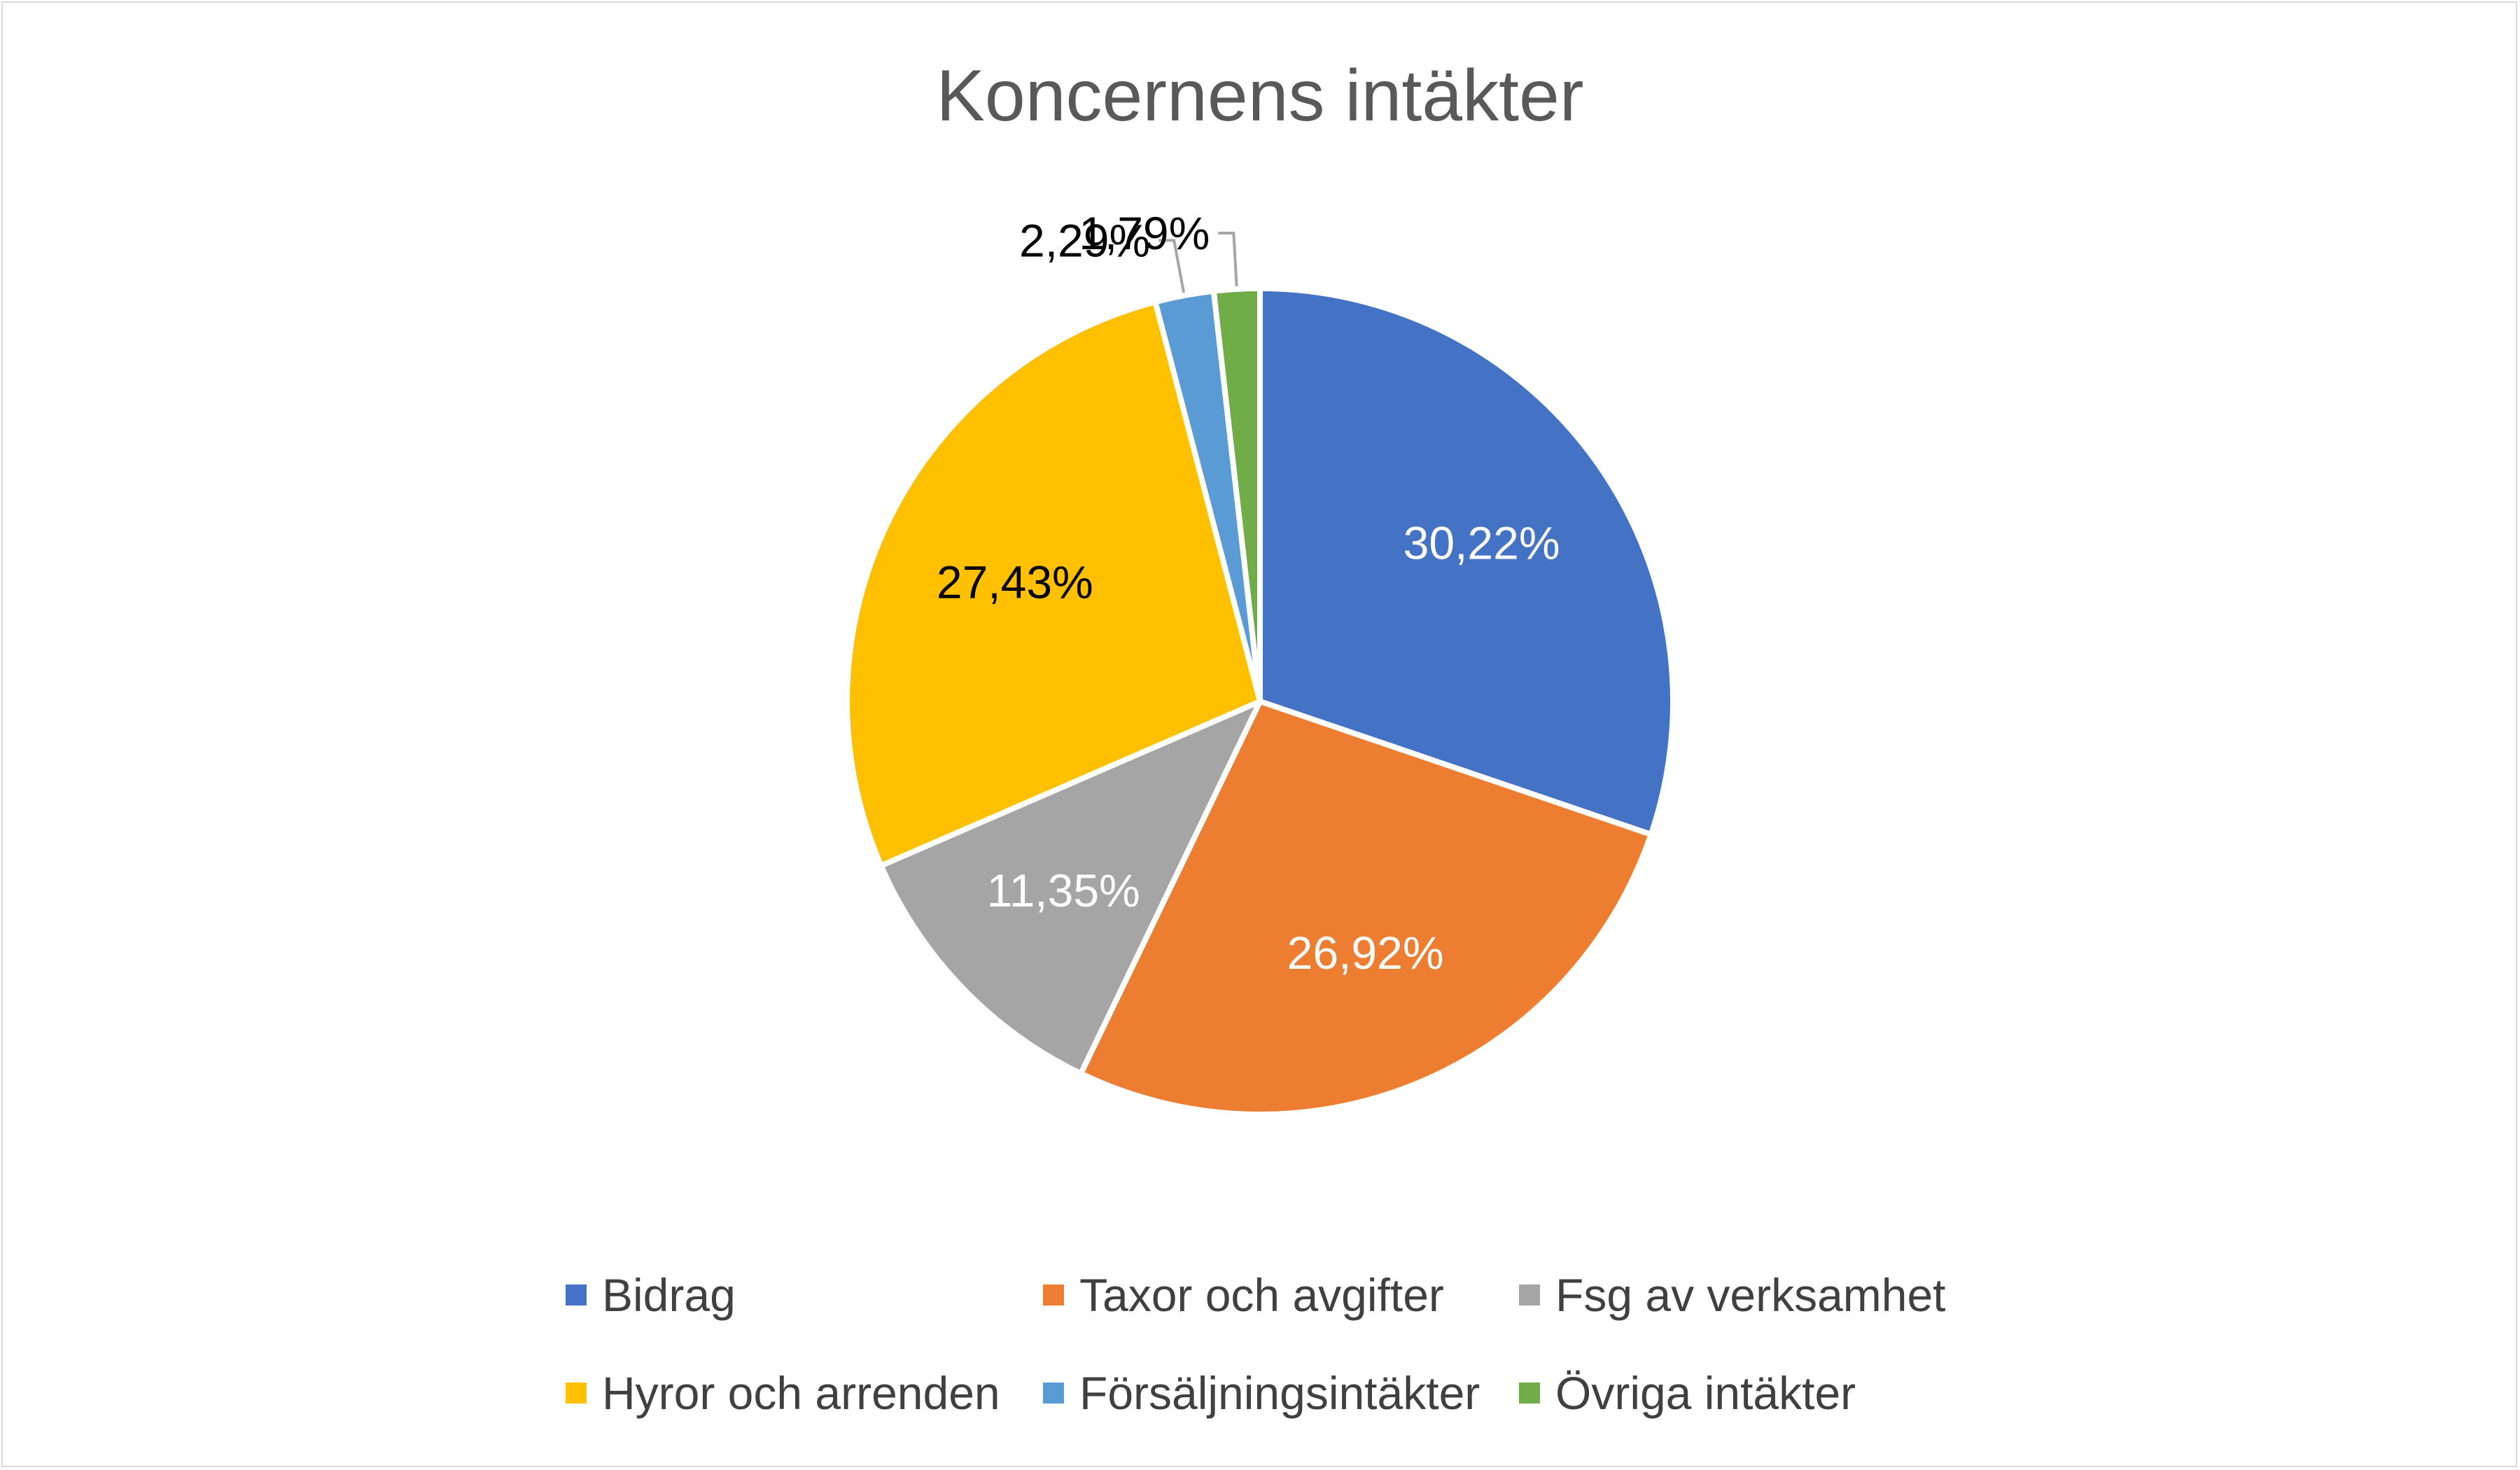  I want to click on pie-slice-bidrag, so click(1466, 562).